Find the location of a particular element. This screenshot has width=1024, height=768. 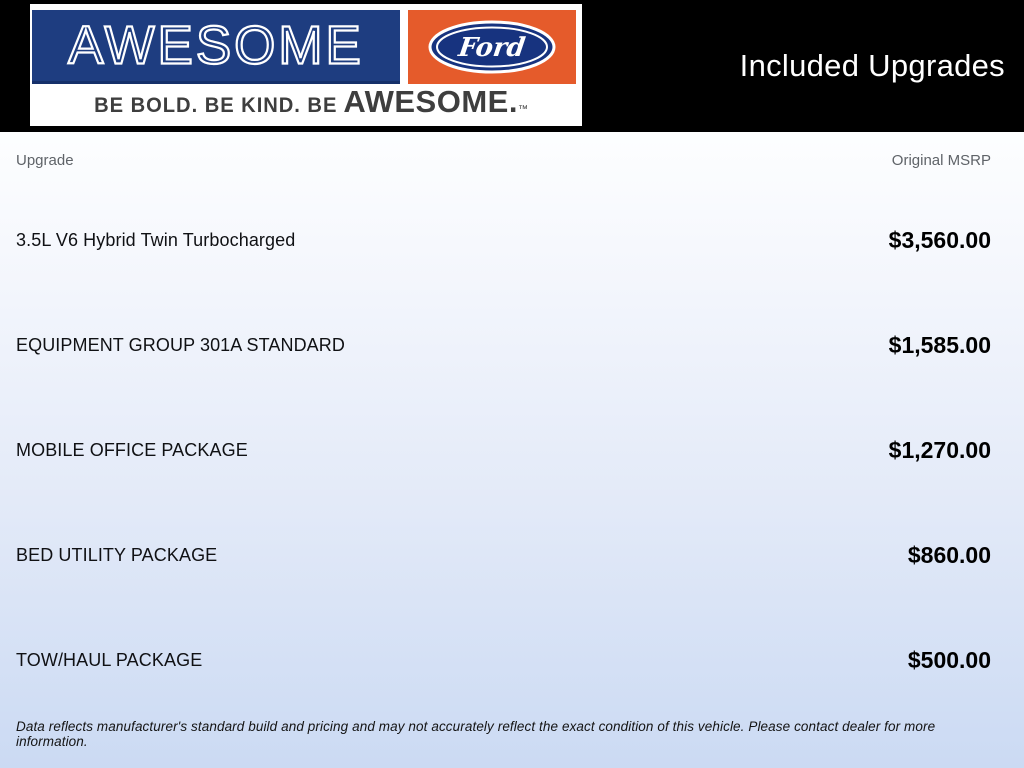

column-header-original-msrp: Original MSRP is located at coordinates (941, 160).